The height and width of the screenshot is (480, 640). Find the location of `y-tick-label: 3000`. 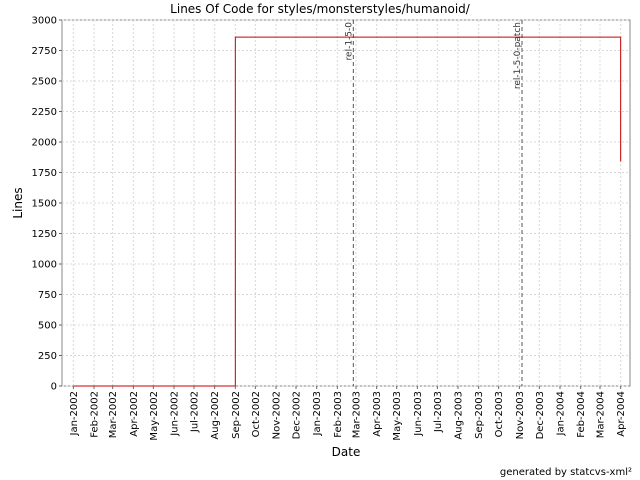

y-tick-label: 3000 is located at coordinates (44, 21).